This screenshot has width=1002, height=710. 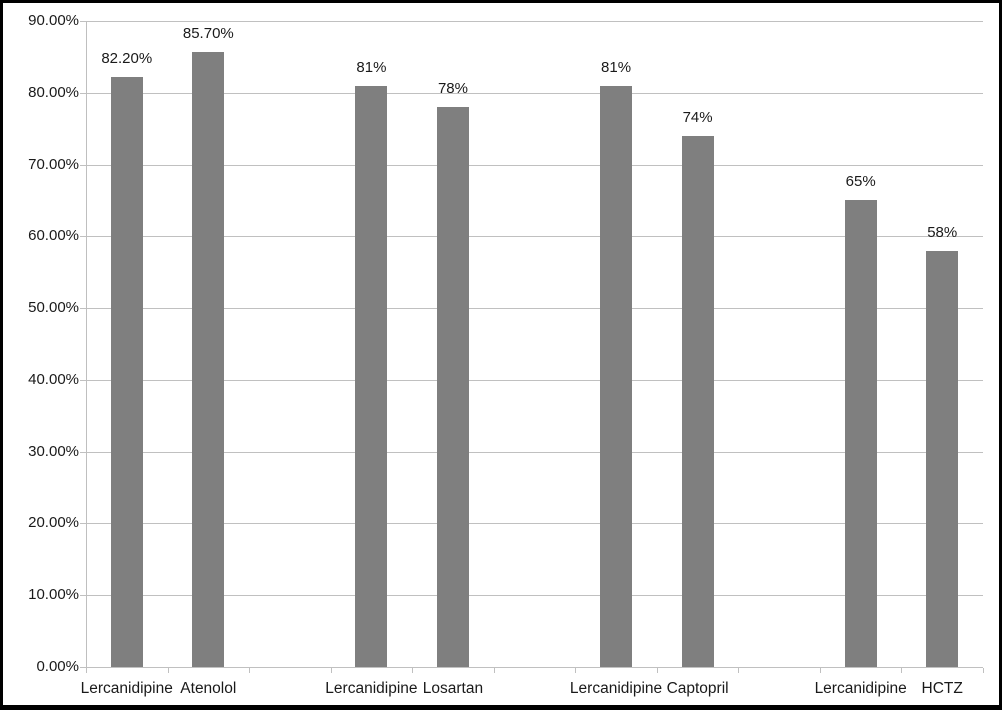 What do you see at coordinates (208, 359) in the screenshot?
I see `bar-atenolol` at bounding box center [208, 359].